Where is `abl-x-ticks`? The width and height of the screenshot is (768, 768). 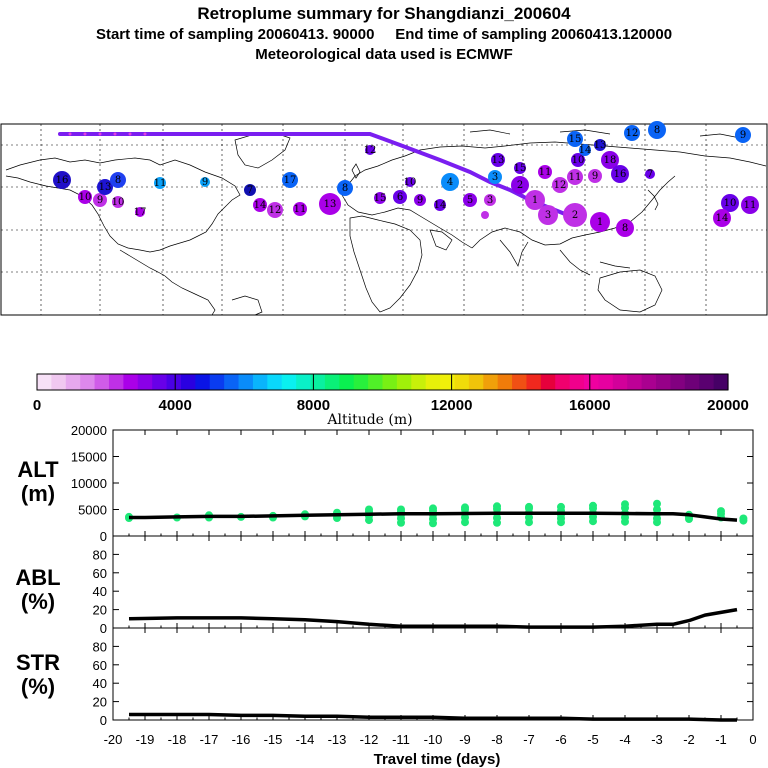 abl-x-ticks is located at coordinates (433, 582).